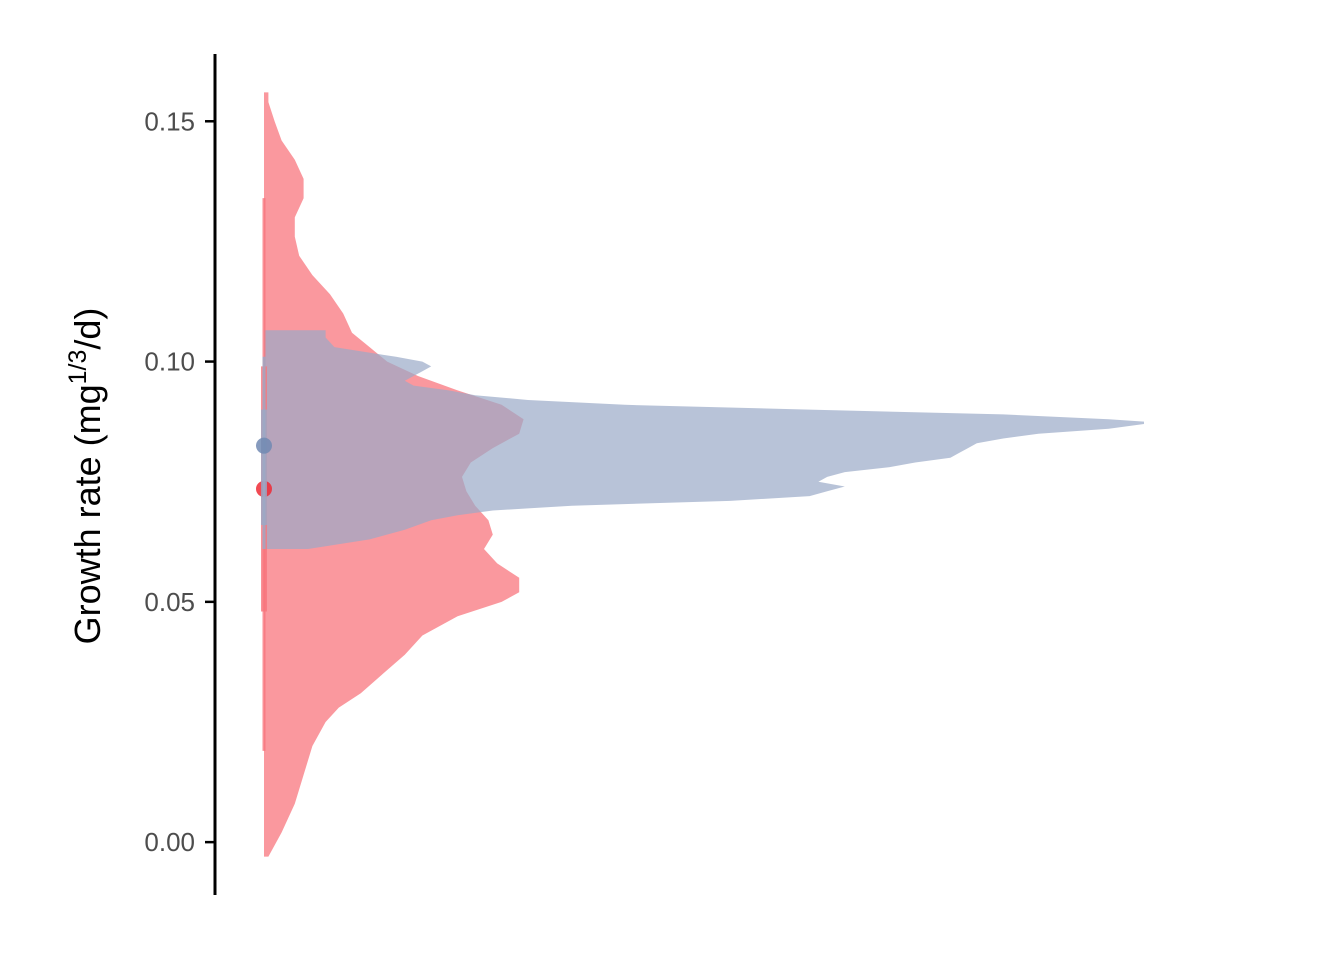 Image resolution: width=1344 pixels, height=965 pixels. What do you see at coordinates (264, 474) in the screenshot?
I see `interval-layer` at bounding box center [264, 474].